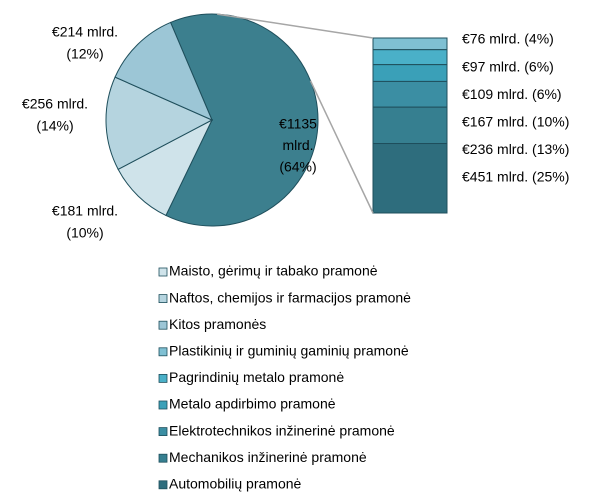 The image size is (610, 496). What do you see at coordinates (297, 145) in the screenshot?
I see `value-label: mlrd.` at bounding box center [297, 145].